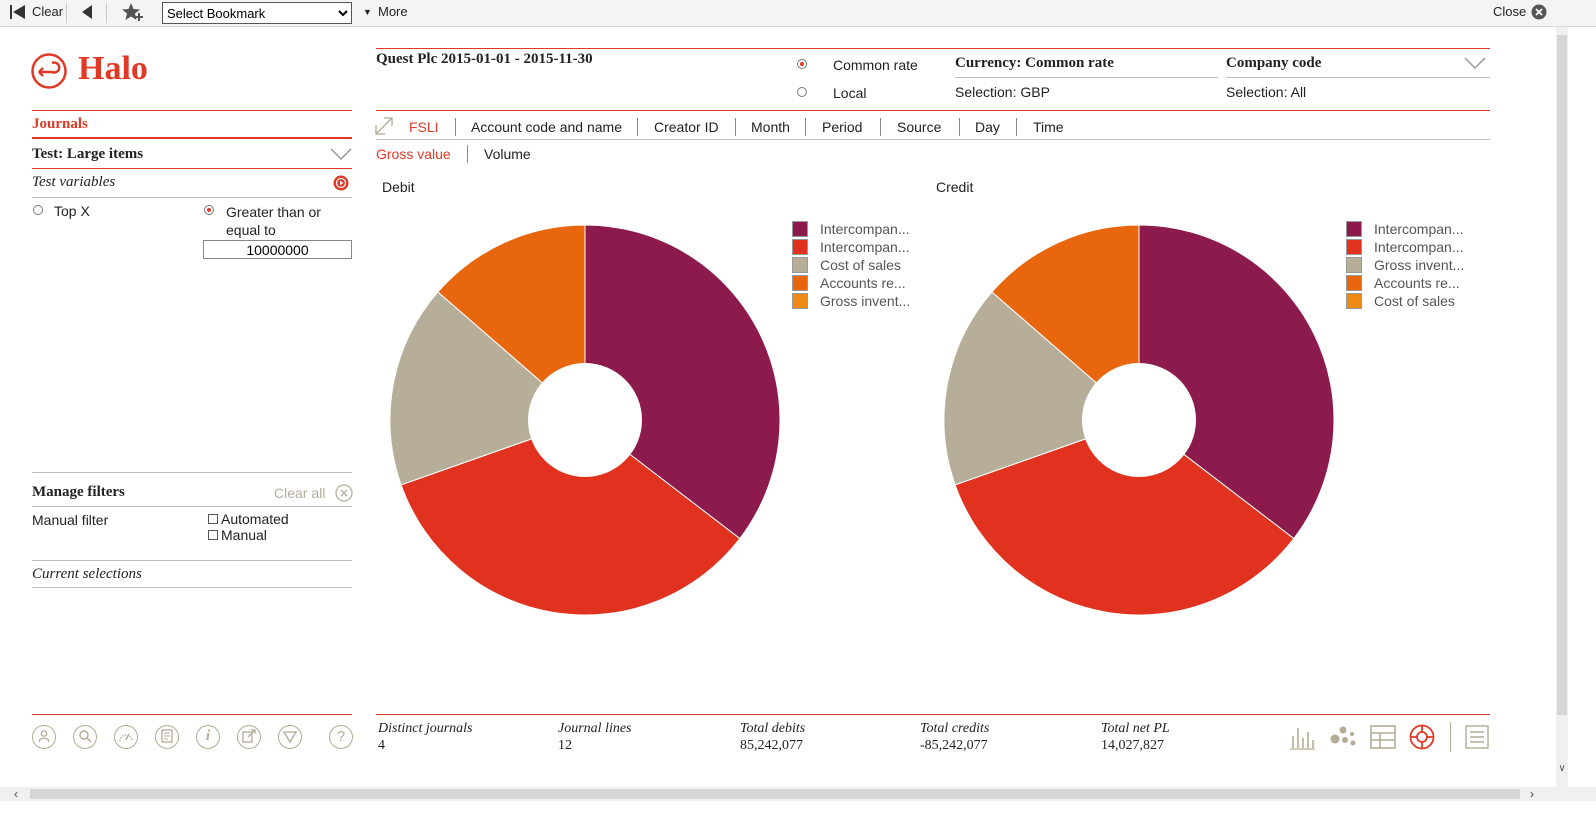 The width and height of the screenshot is (1596, 814). Describe the element at coordinates (770, 127) in the screenshot. I see `tab-month: Month` at that location.